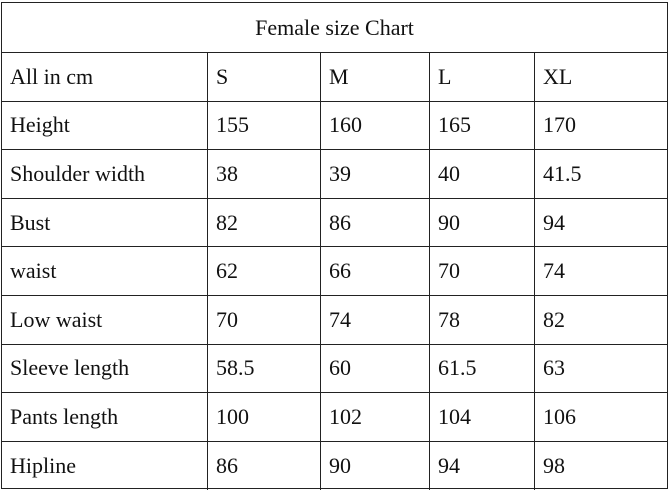  Describe the element at coordinates (105, 466) in the screenshot. I see `row-label: Hipline` at that location.